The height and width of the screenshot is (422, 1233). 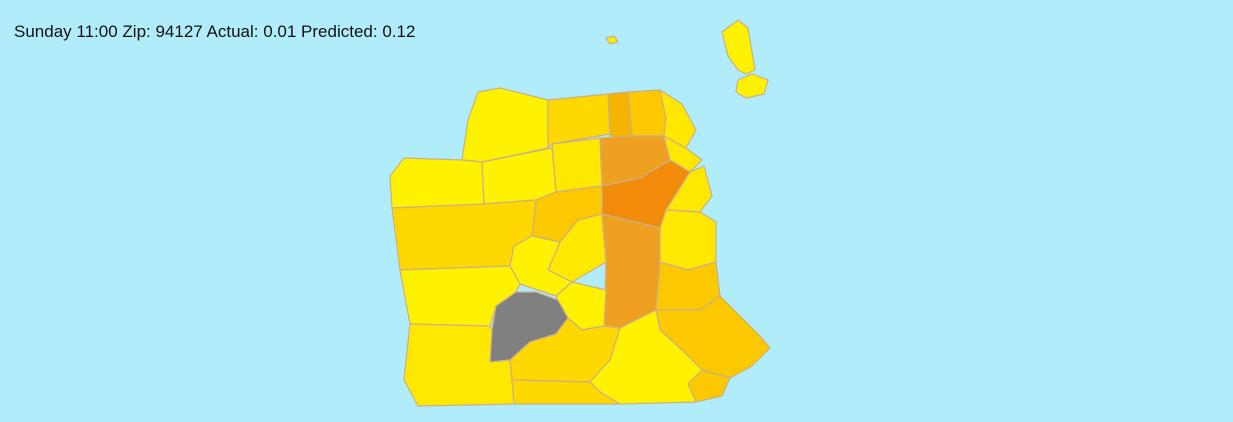 I want to click on readout-time: 11:00, so click(x=99, y=31).